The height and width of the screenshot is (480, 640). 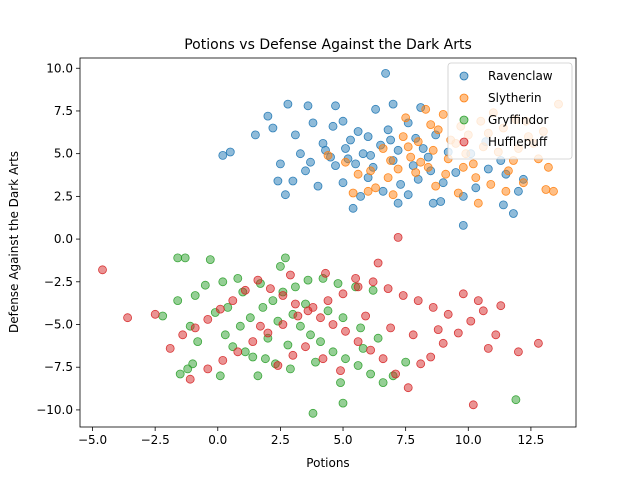 I want to click on legend-label-hufflepuff: Hufflepuff, so click(x=518, y=142).